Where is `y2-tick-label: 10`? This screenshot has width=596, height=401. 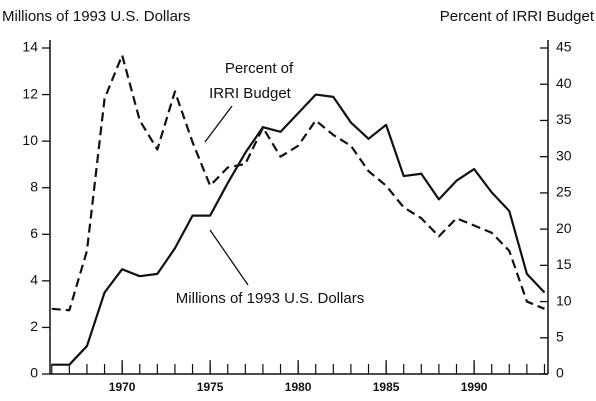 y2-tick-label: 10 is located at coordinates (564, 300).